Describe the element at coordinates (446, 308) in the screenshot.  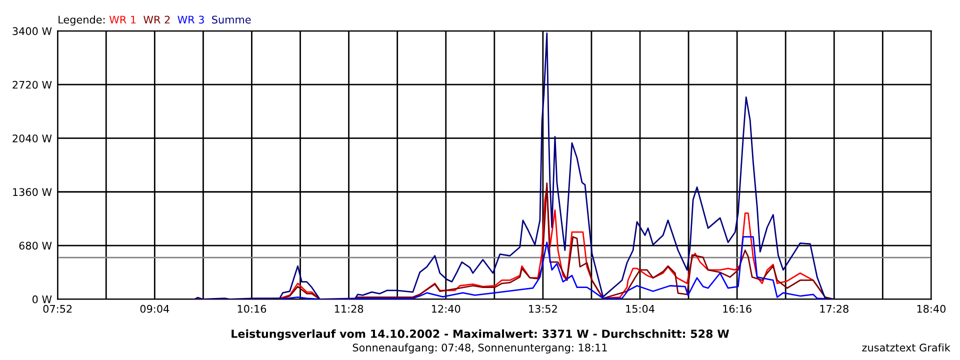
I see `x-tick-label: 12:40` at that location.